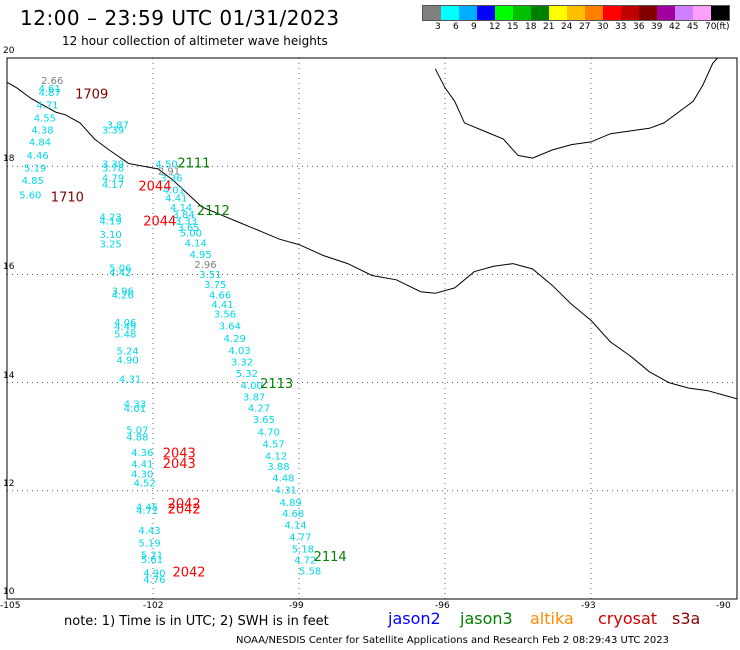 The image size is (740, 650). I want to click on longitude-label: -105, so click(10, 606).